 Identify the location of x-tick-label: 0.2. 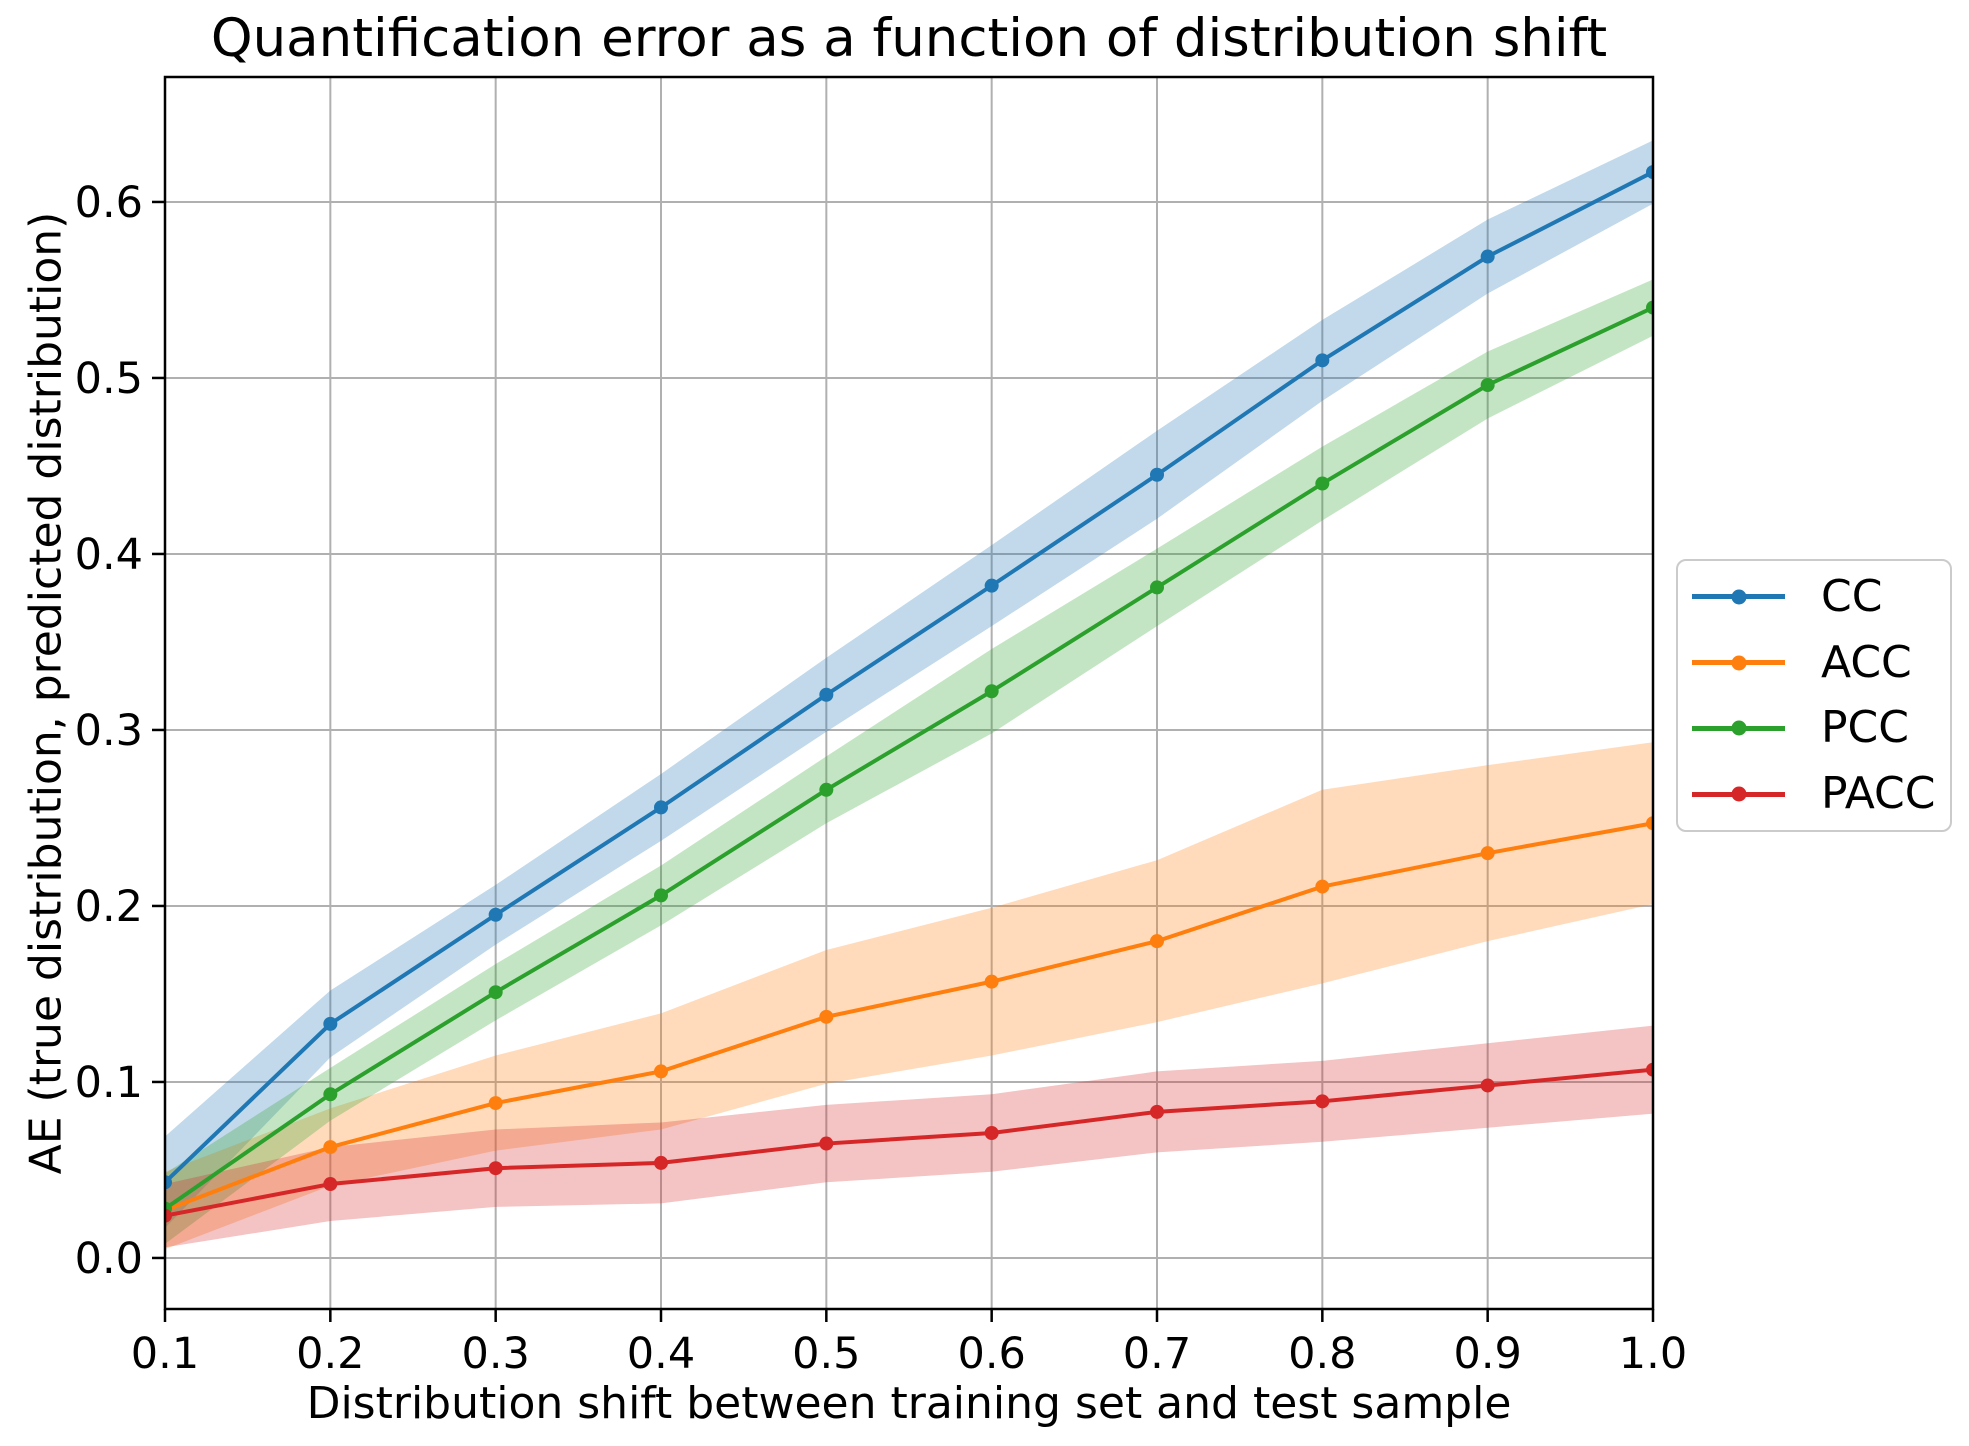
(330, 1354).